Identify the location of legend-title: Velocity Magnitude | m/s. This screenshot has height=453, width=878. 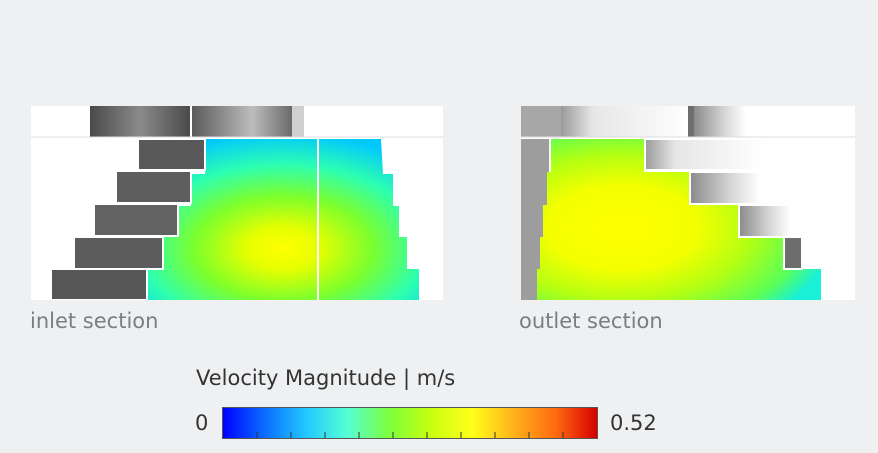
(326, 378).